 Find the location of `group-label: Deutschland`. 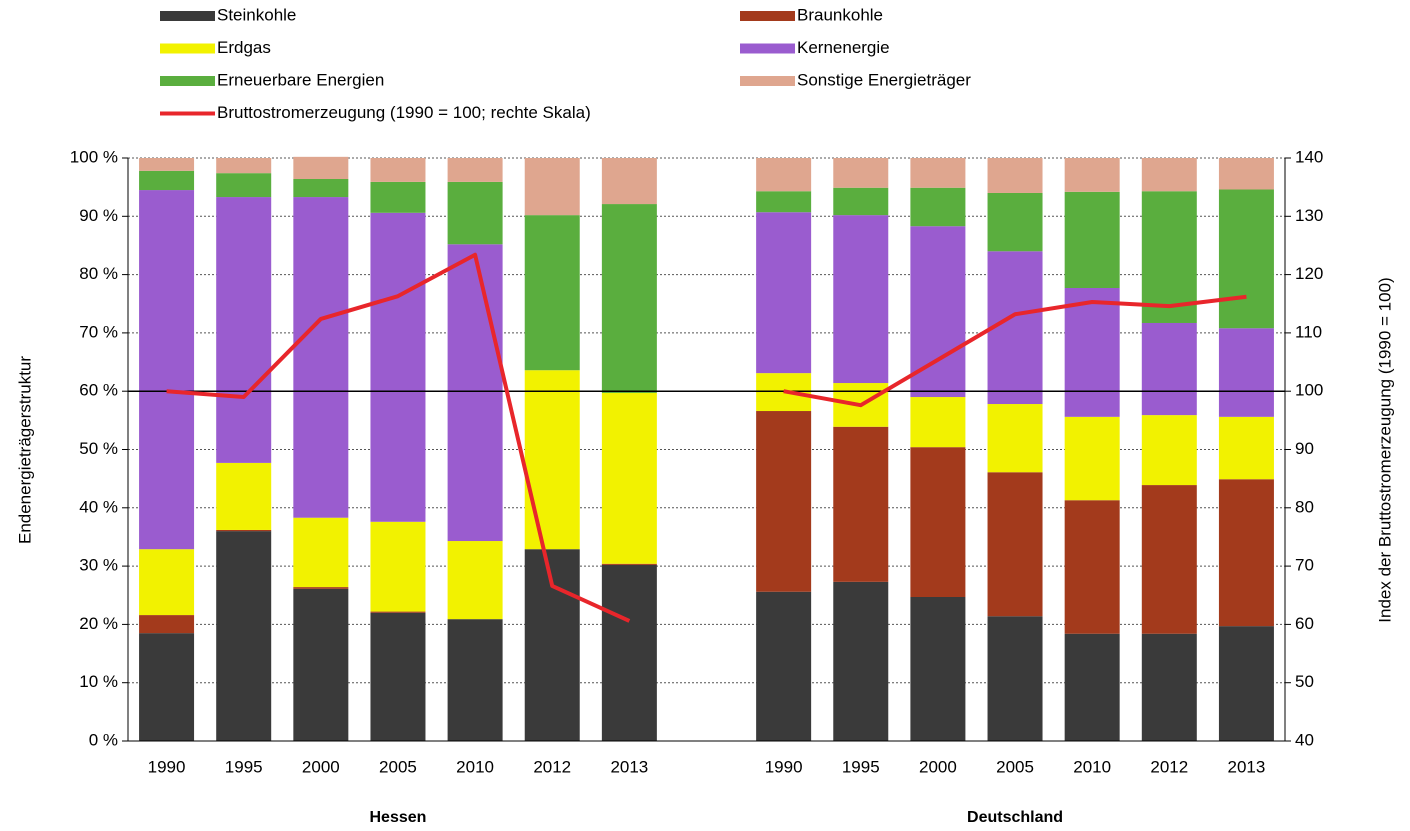

group-label: Deutschland is located at coordinates (1015, 817).